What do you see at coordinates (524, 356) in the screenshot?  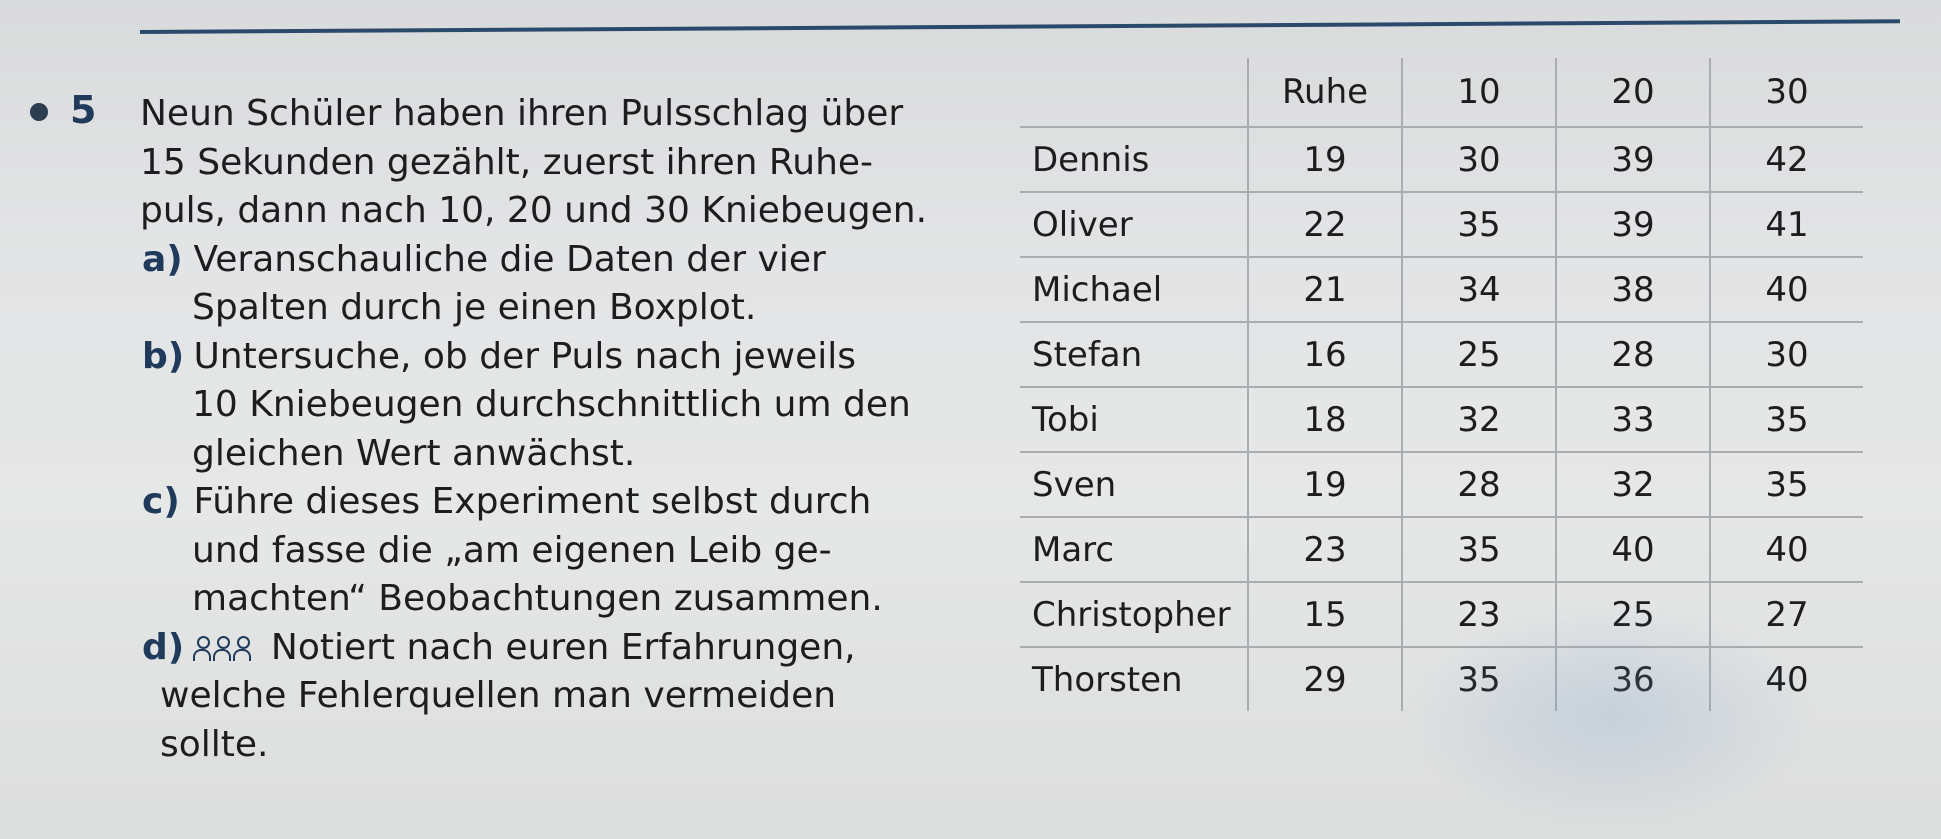 I see `part-b-text: Untersuche, ob der Puls nach jeweils` at bounding box center [524, 356].